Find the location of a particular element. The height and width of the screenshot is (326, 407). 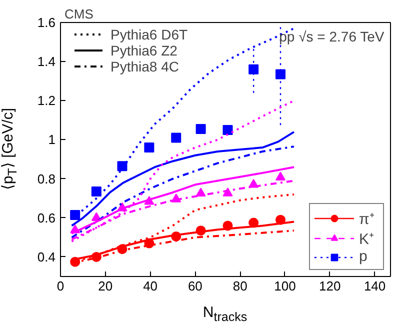

x-tick-label: 40 is located at coordinates (150, 286).